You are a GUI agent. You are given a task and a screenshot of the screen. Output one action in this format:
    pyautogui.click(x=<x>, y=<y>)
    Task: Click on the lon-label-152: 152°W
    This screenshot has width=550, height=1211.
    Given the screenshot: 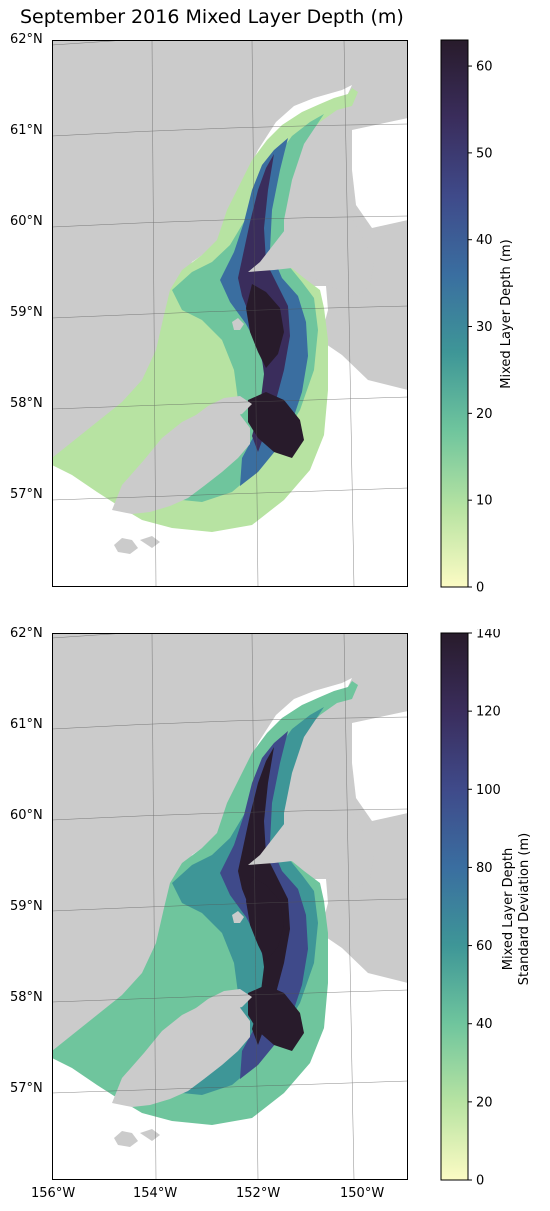 What is the action you would take?
    pyautogui.click(x=258, y=1193)
    